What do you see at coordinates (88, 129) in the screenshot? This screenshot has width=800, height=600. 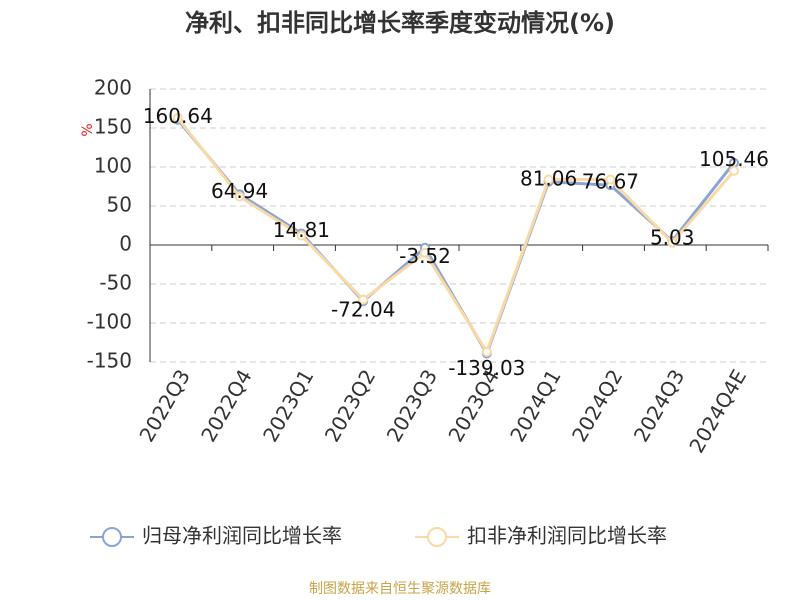 I see `y-unit: %` at bounding box center [88, 129].